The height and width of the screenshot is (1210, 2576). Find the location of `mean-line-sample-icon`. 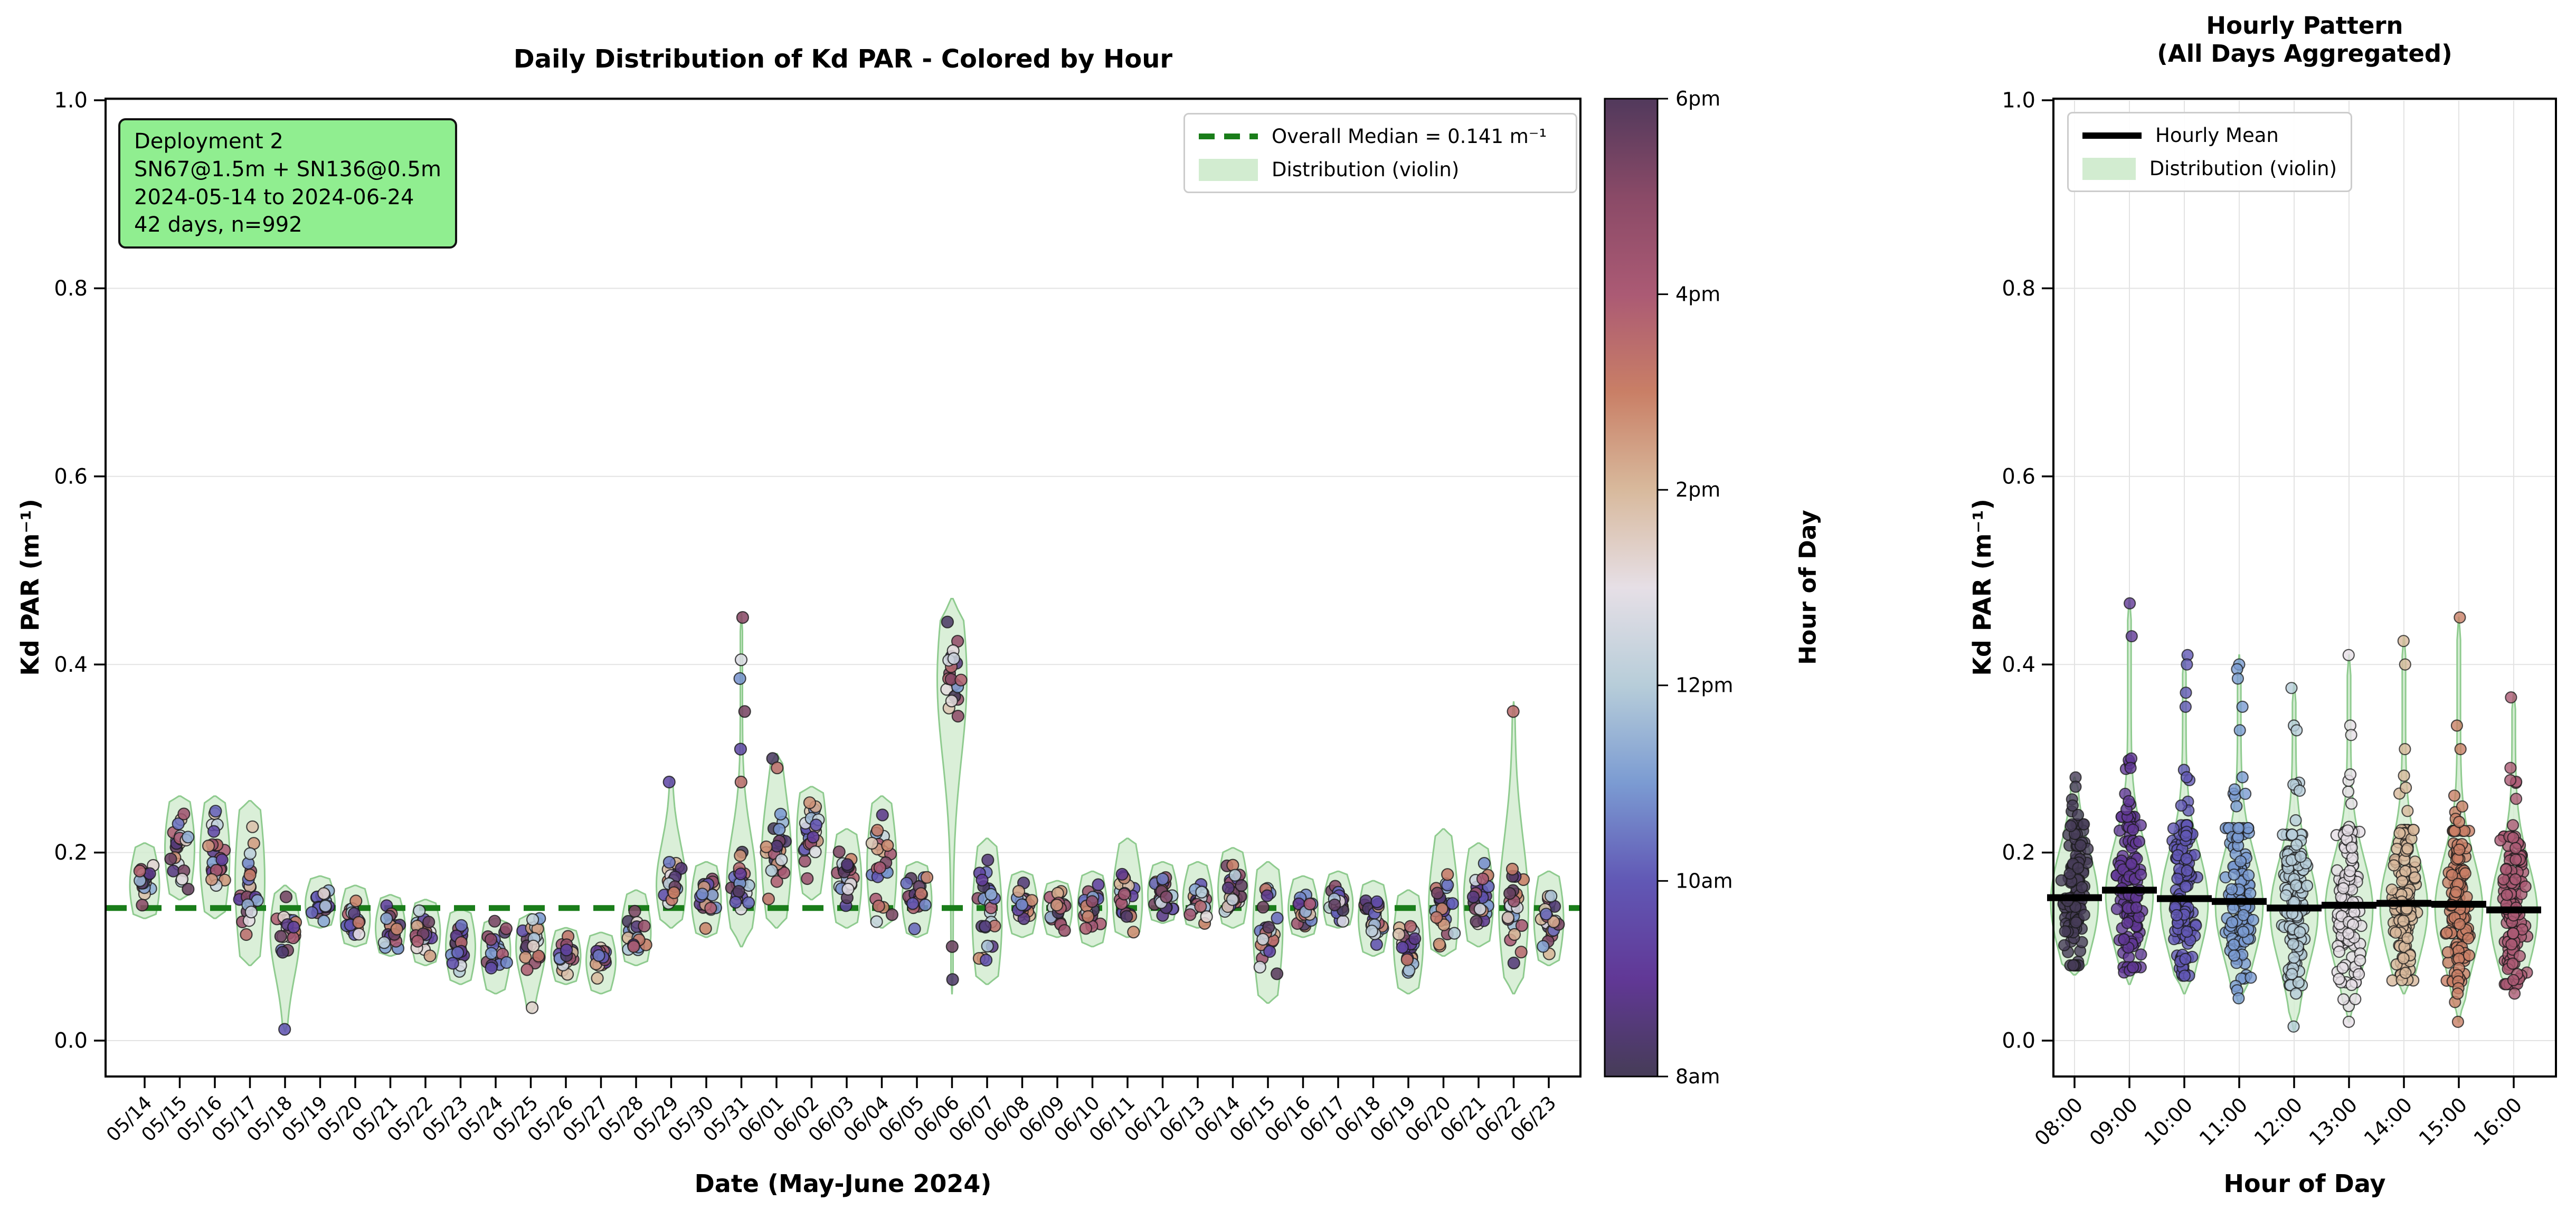

mean-line-sample-icon is located at coordinates (2112, 136).